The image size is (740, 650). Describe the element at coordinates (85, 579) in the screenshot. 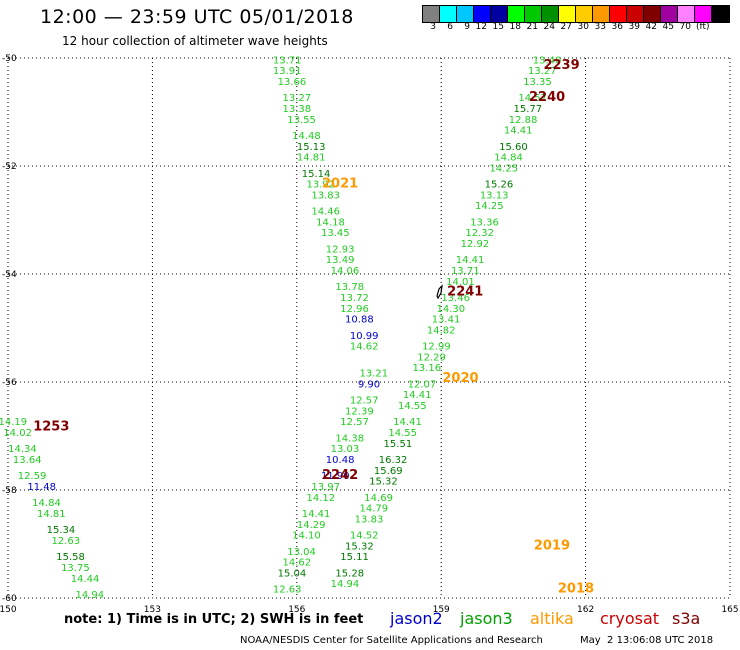

I see `wave-height-value: 14.44` at that location.